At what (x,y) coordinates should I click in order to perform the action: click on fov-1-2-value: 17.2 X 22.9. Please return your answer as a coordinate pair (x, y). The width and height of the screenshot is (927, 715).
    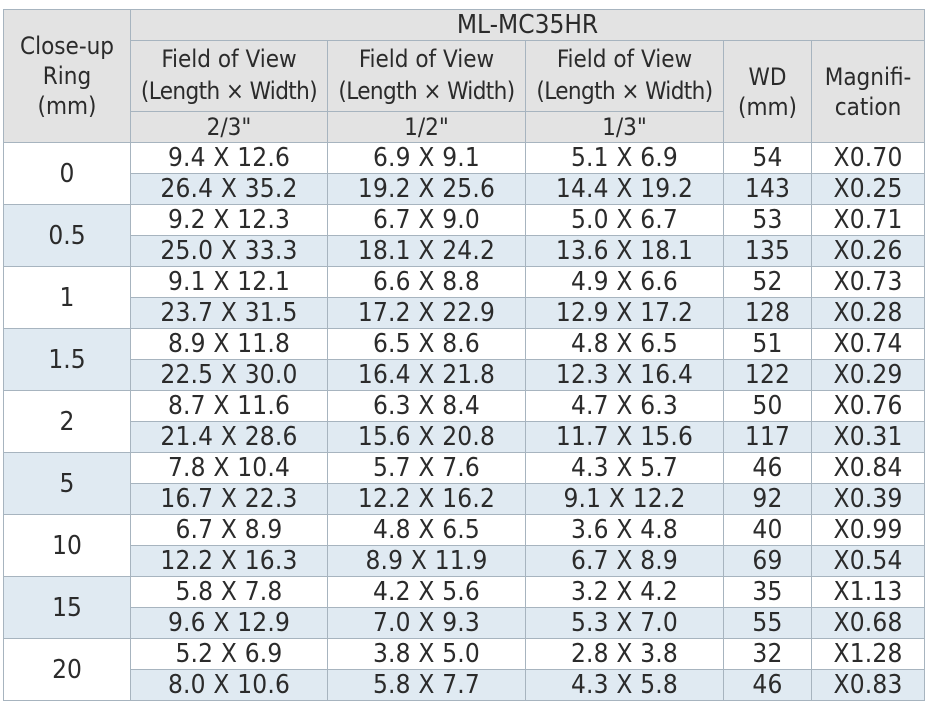
    Looking at the image, I should click on (426, 313).